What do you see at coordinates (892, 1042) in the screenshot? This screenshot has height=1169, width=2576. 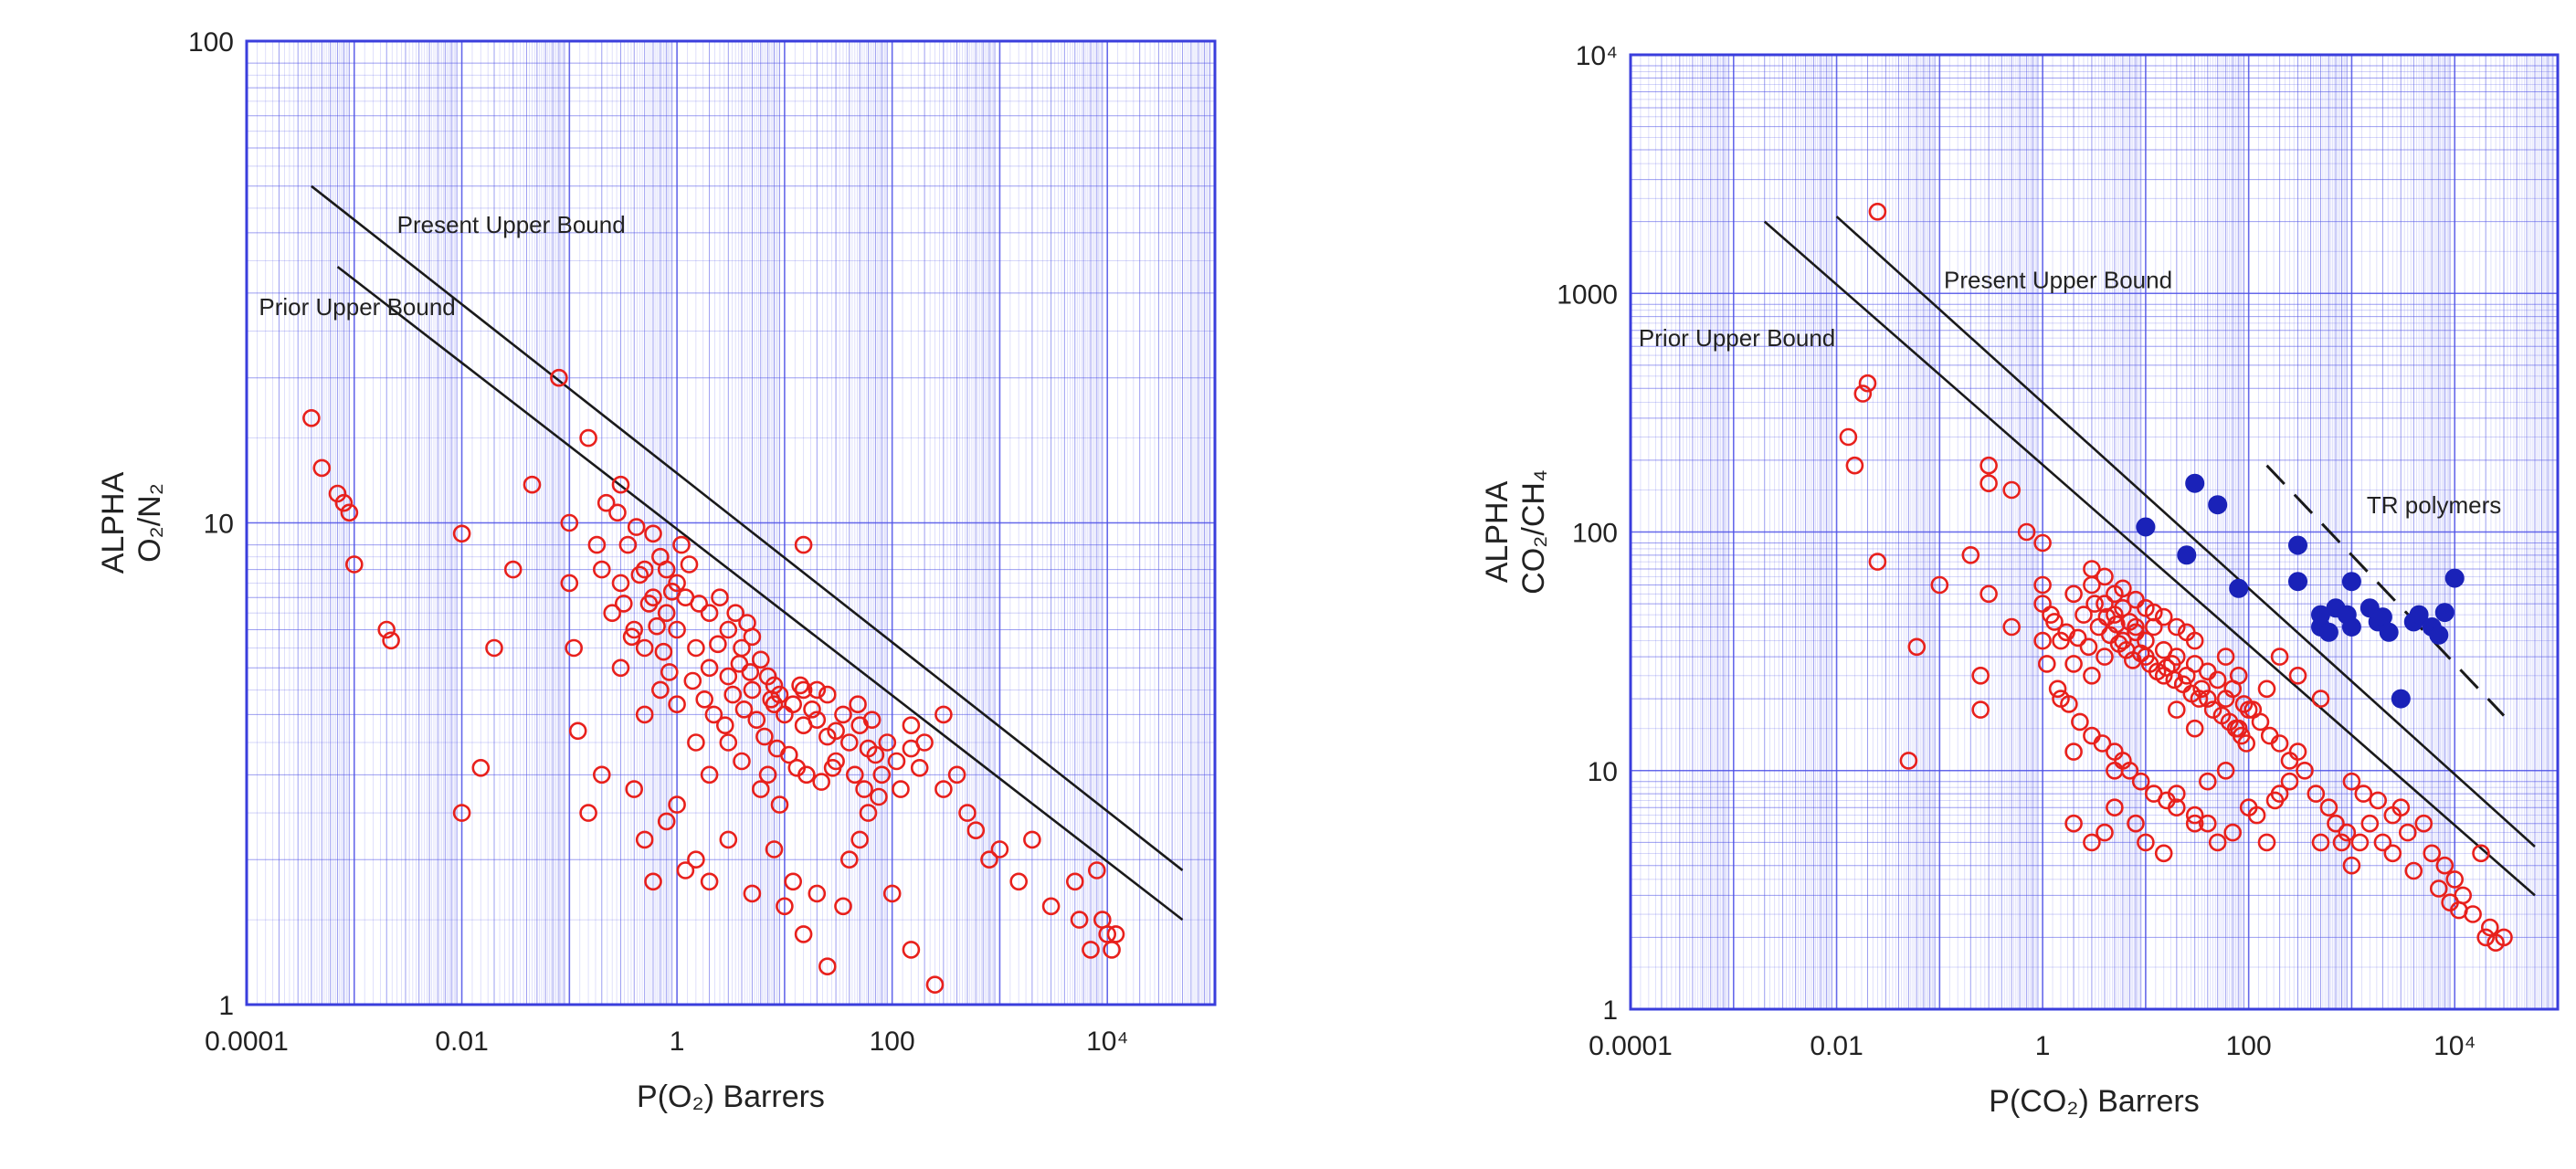 I see `chart-1-x-tick-label: 100` at bounding box center [892, 1042].